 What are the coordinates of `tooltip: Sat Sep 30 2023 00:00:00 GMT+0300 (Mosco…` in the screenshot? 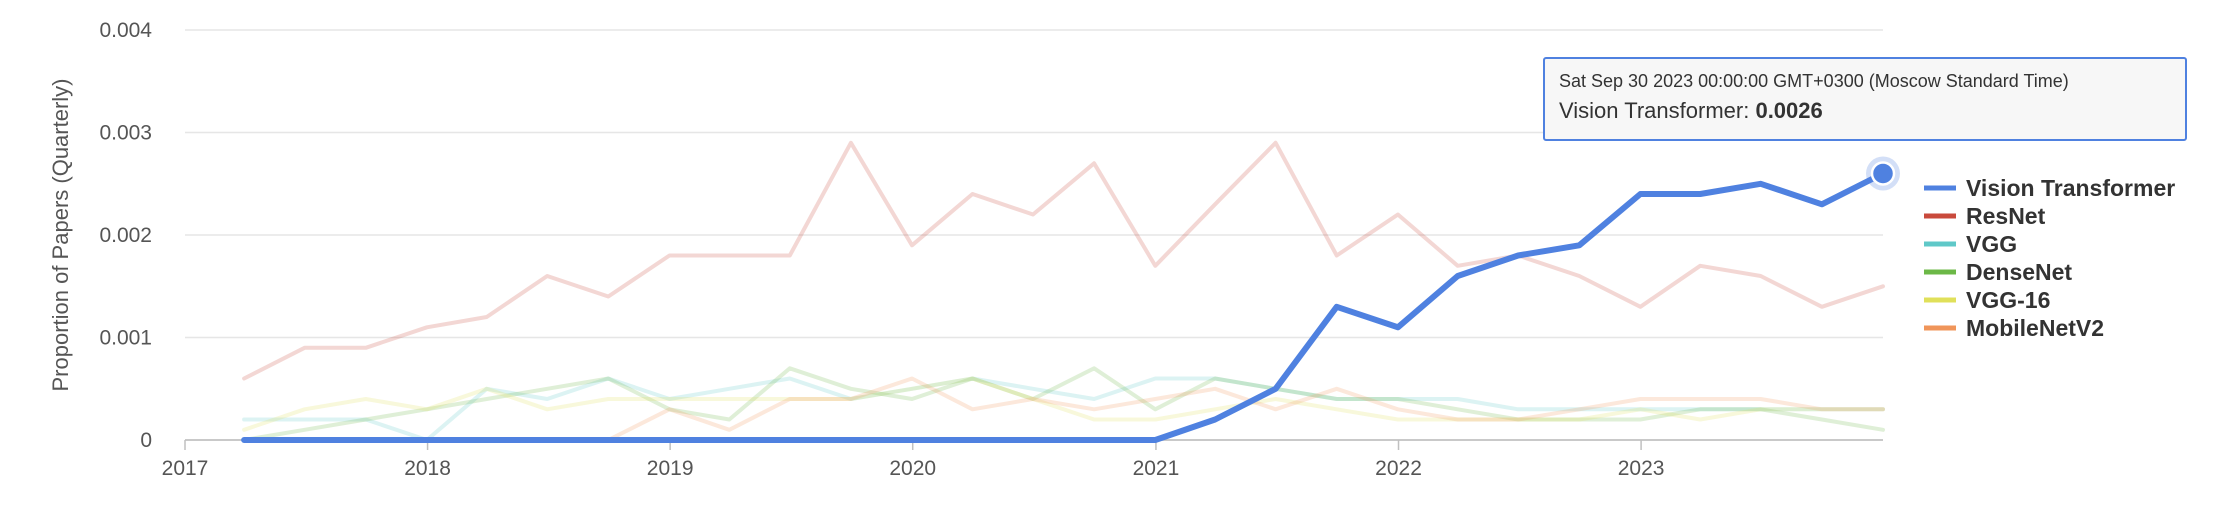 It's located at (1865, 99).